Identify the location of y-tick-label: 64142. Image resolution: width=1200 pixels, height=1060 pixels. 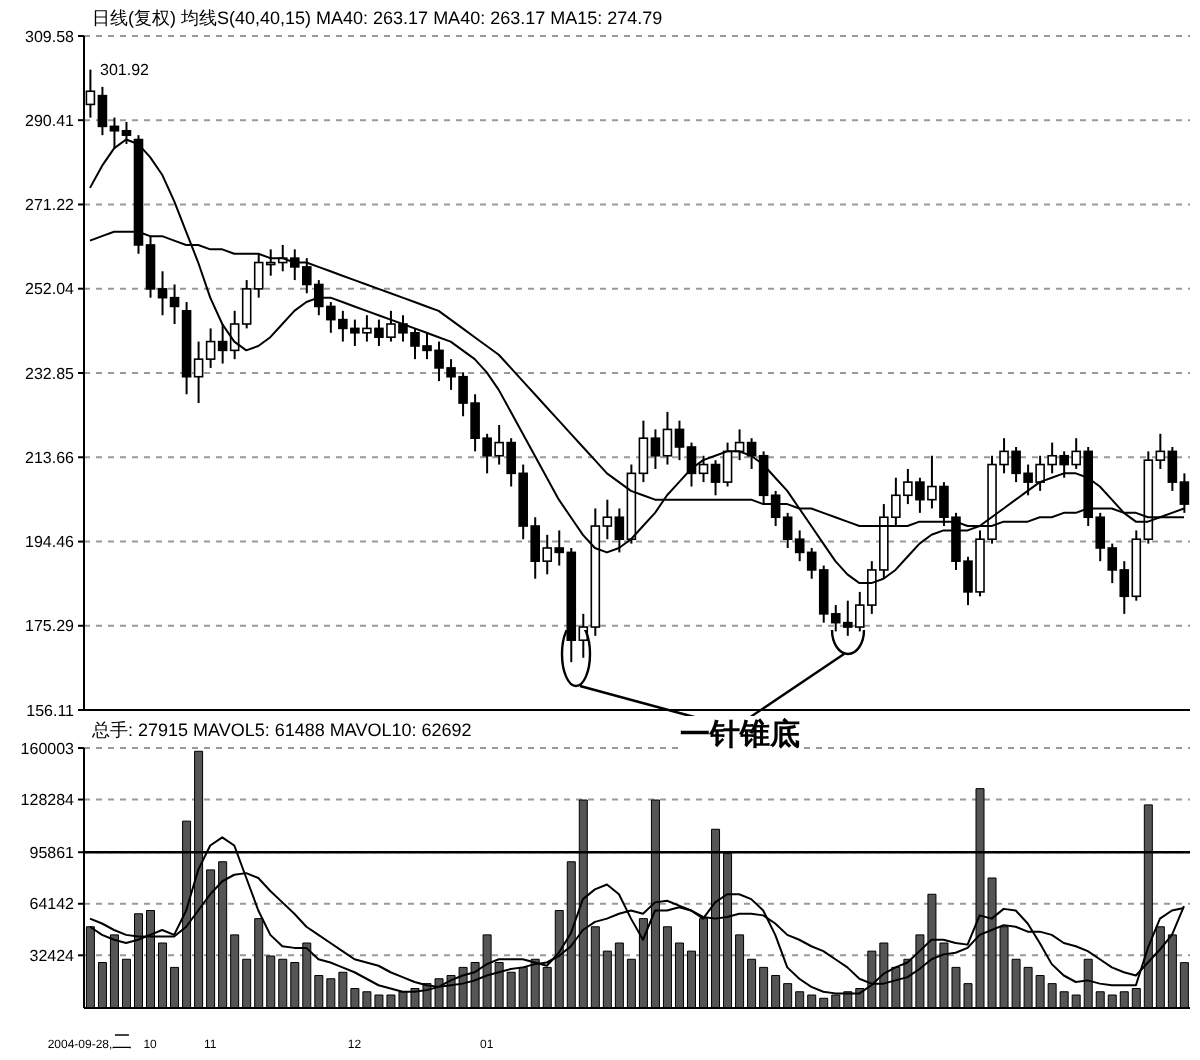
(52, 904).